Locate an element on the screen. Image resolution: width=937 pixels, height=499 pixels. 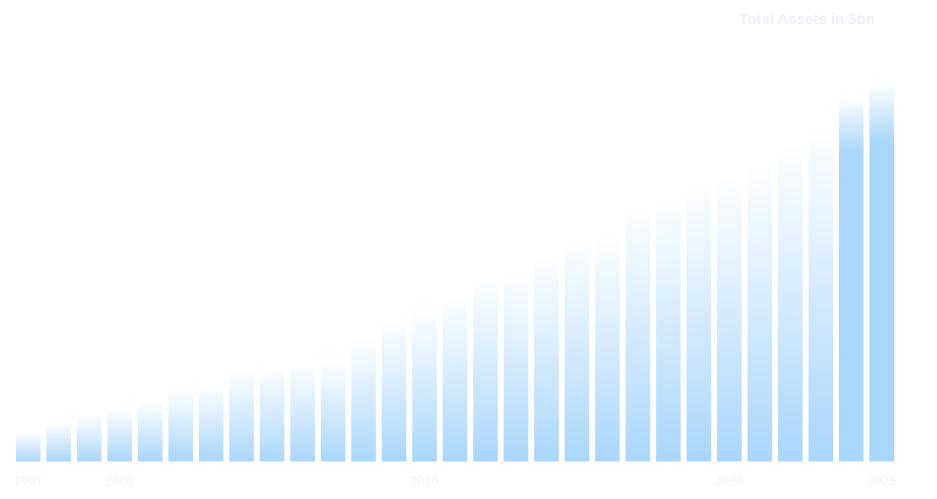
x-tick-label: 2010 is located at coordinates (424, 480).